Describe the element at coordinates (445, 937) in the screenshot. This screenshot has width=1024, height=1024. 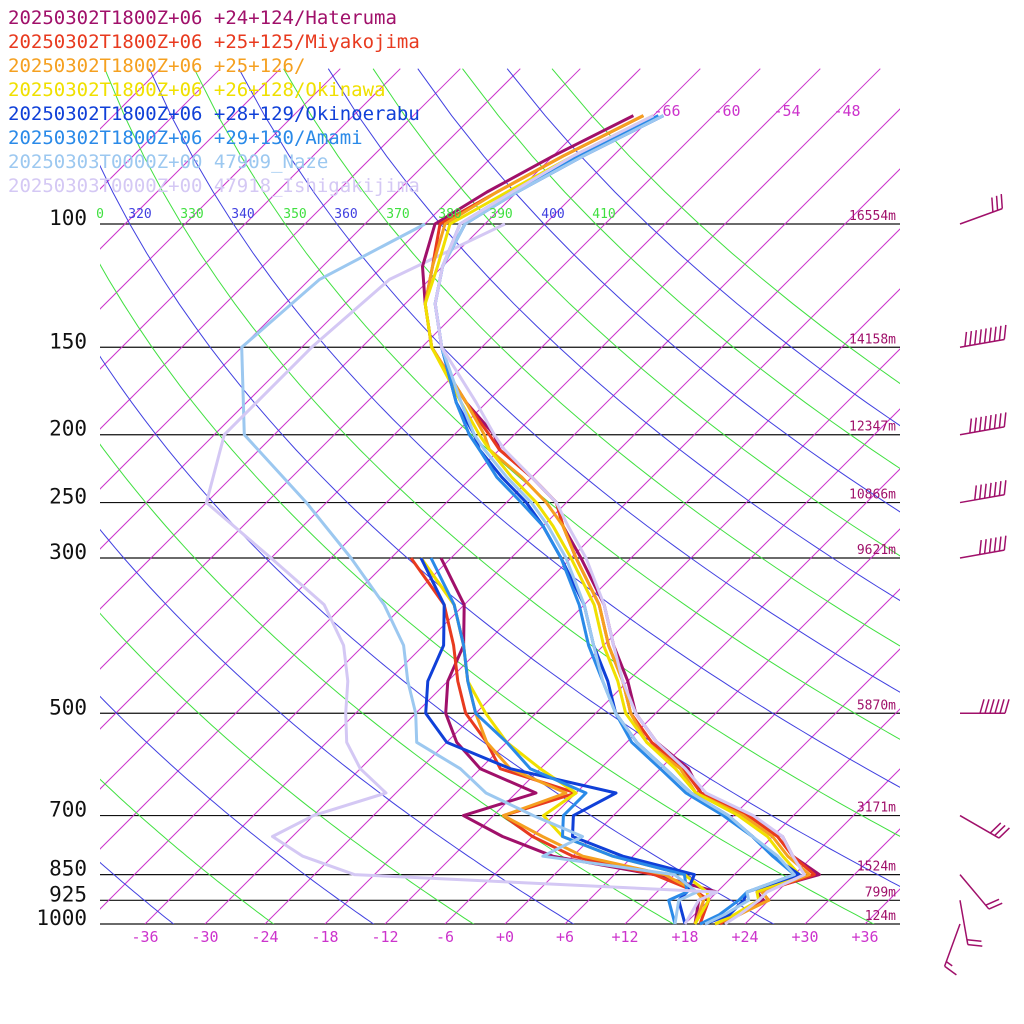
I see `temperature-tick-label: -6` at that location.